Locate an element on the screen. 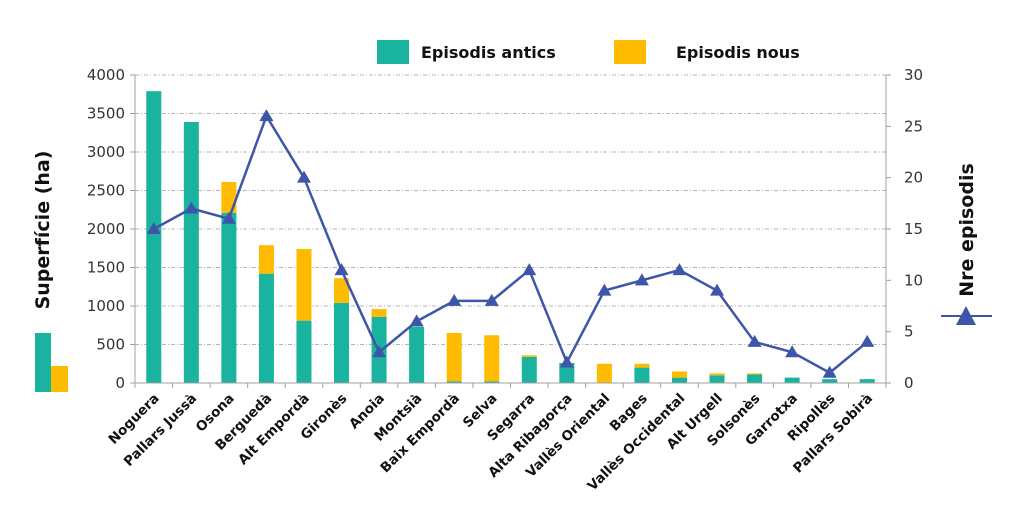  y2-tick-label: 15 is located at coordinates (913, 229).